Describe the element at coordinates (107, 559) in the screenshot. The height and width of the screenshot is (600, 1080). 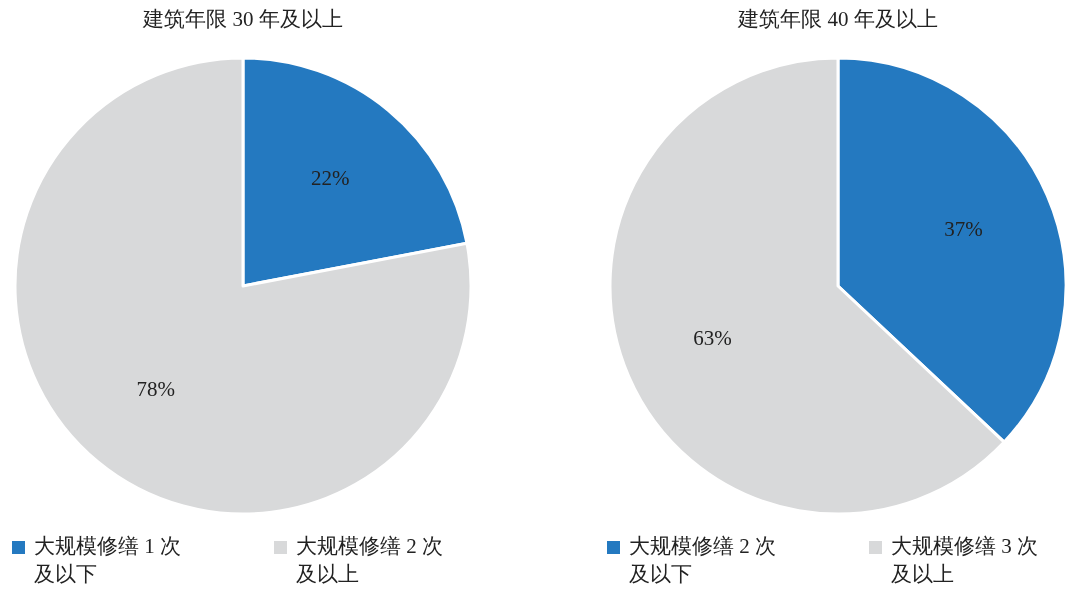
I see `legend-label: 大规模修缮 1 次及以下` at that location.